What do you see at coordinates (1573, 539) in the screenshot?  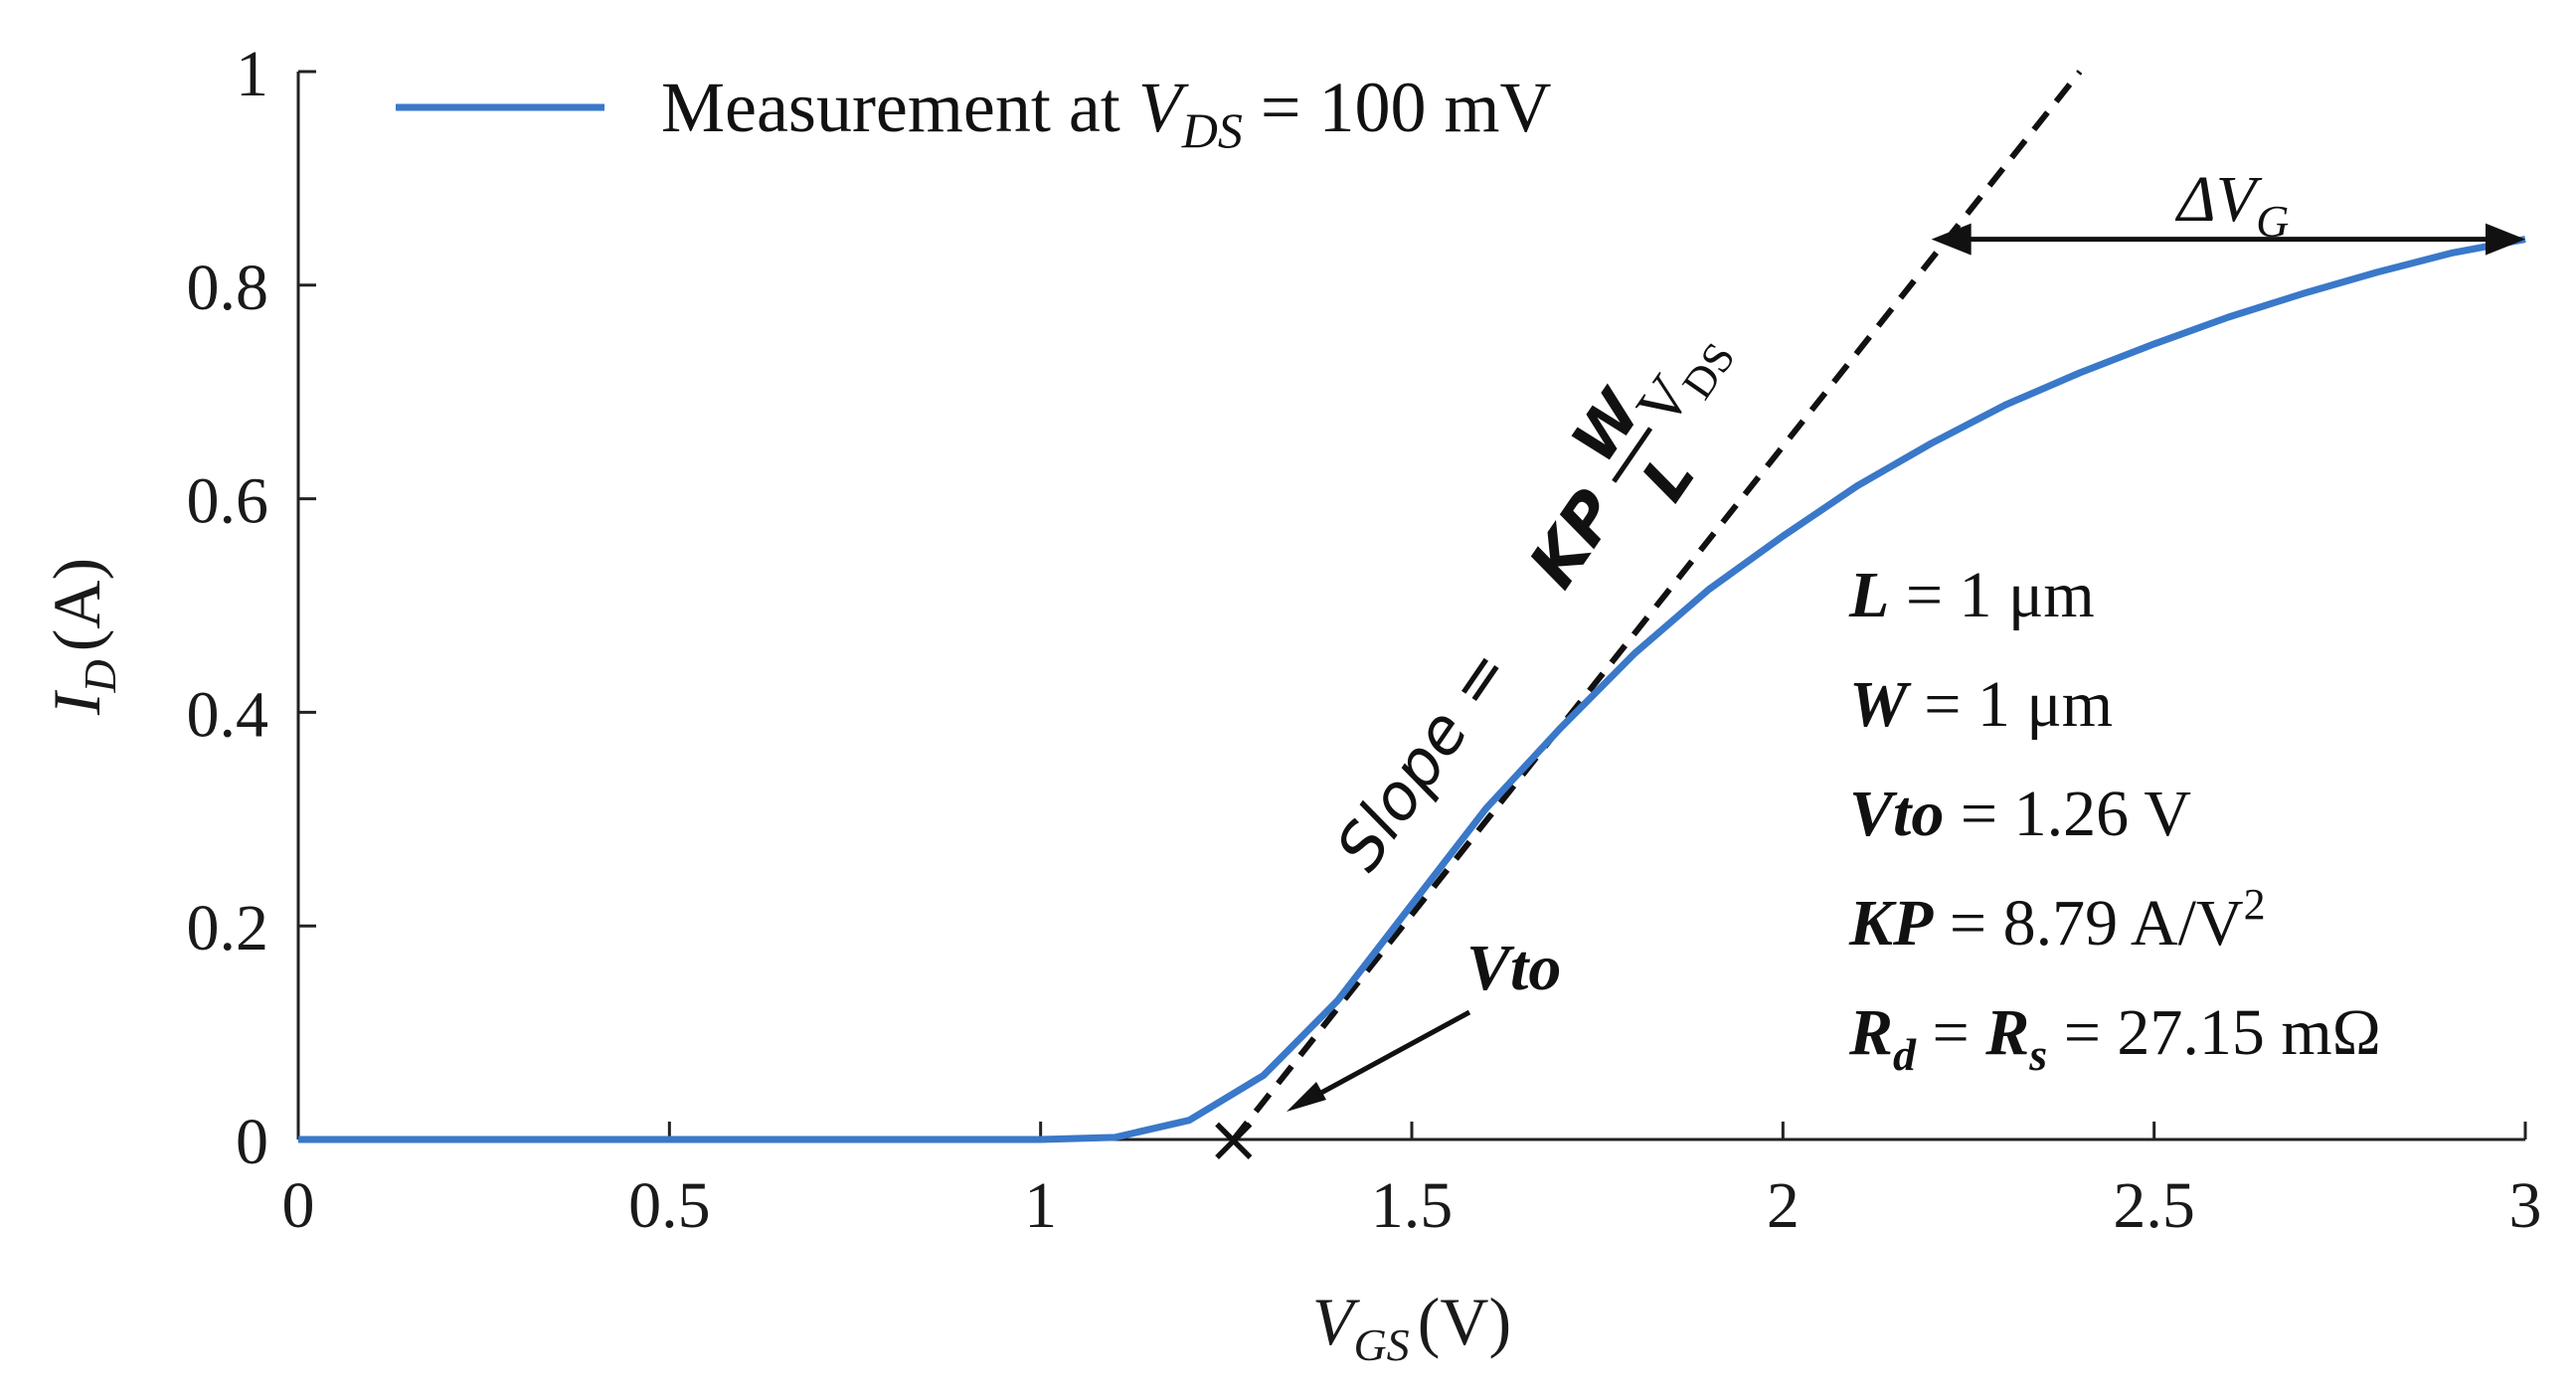 I see `slope-kp: KP` at bounding box center [1573, 539].